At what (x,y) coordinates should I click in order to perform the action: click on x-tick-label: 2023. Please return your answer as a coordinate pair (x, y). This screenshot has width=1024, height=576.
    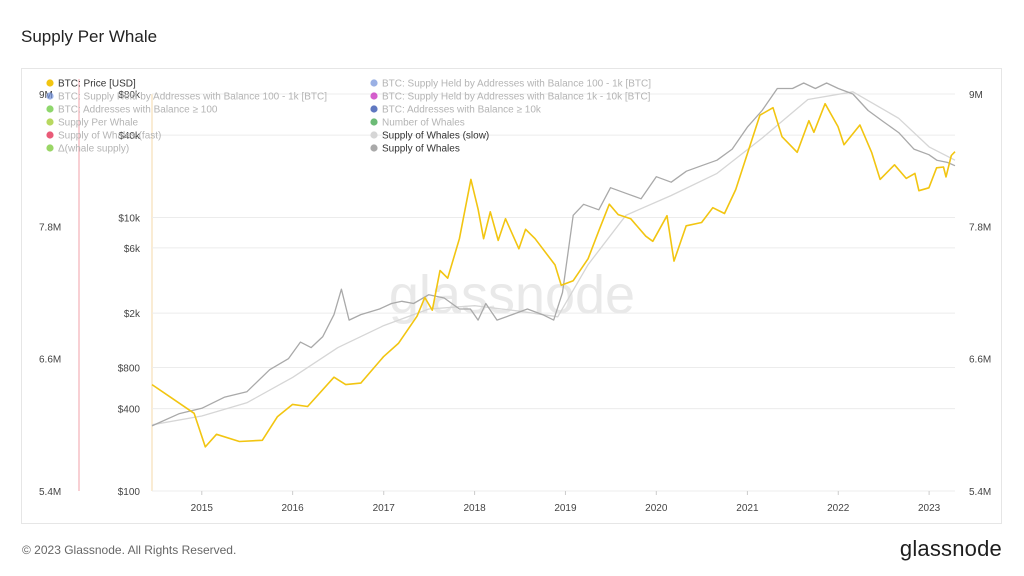
    Looking at the image, I should click on (929, 508).